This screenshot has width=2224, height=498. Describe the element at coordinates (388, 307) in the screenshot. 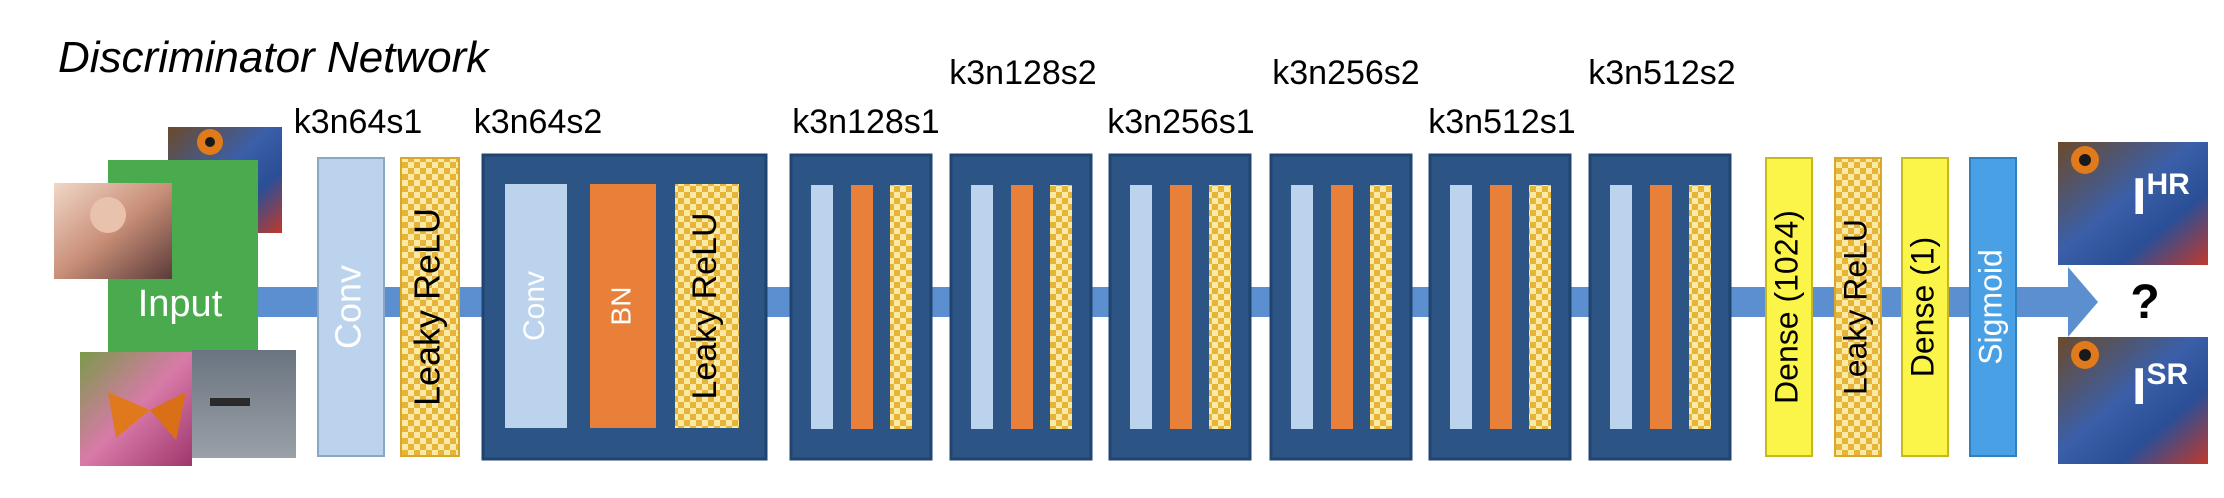

I see `initial-layers: Conv Leaky ReLU` at that location.